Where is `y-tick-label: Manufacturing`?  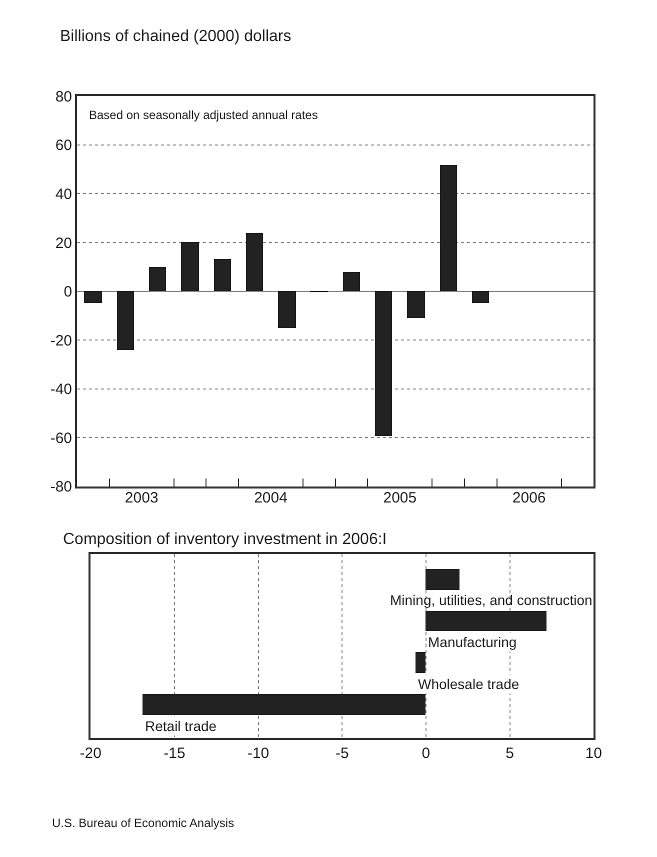 y-tick-label: Manufacturing is located at coordinates (472, 642).